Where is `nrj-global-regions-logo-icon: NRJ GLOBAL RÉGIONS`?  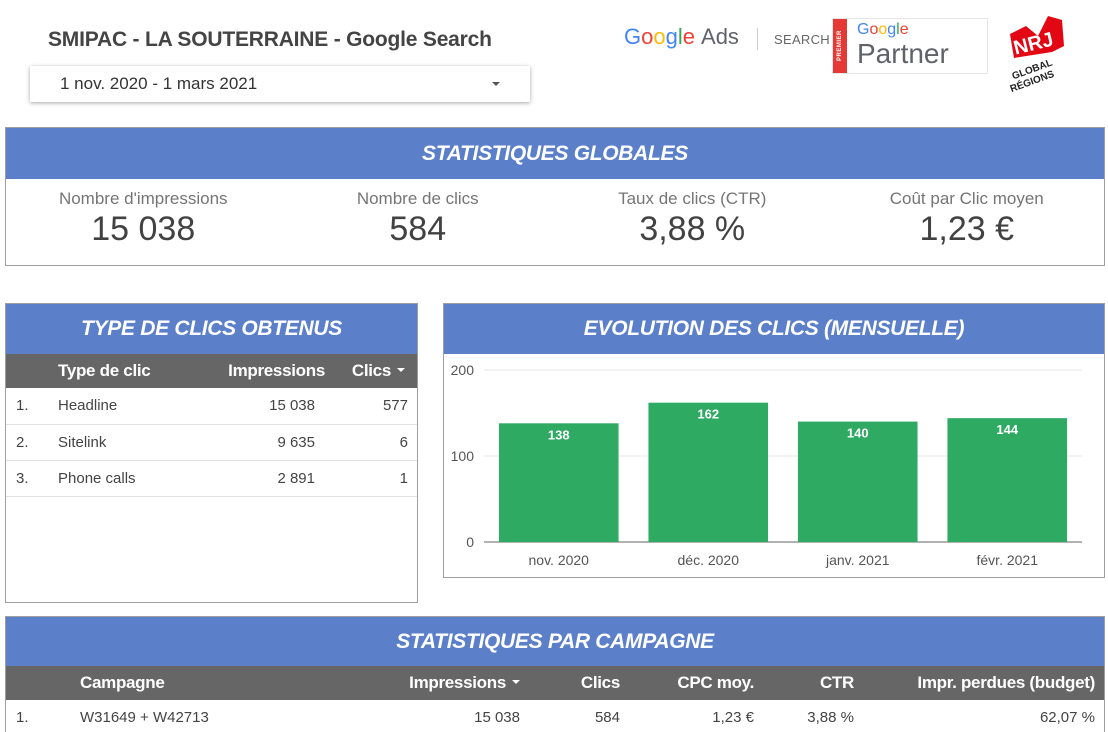
nrj-global-regions-logo-icon: NRJ GLOBAL RÉGIONS is located at coordinates (1036, 54).